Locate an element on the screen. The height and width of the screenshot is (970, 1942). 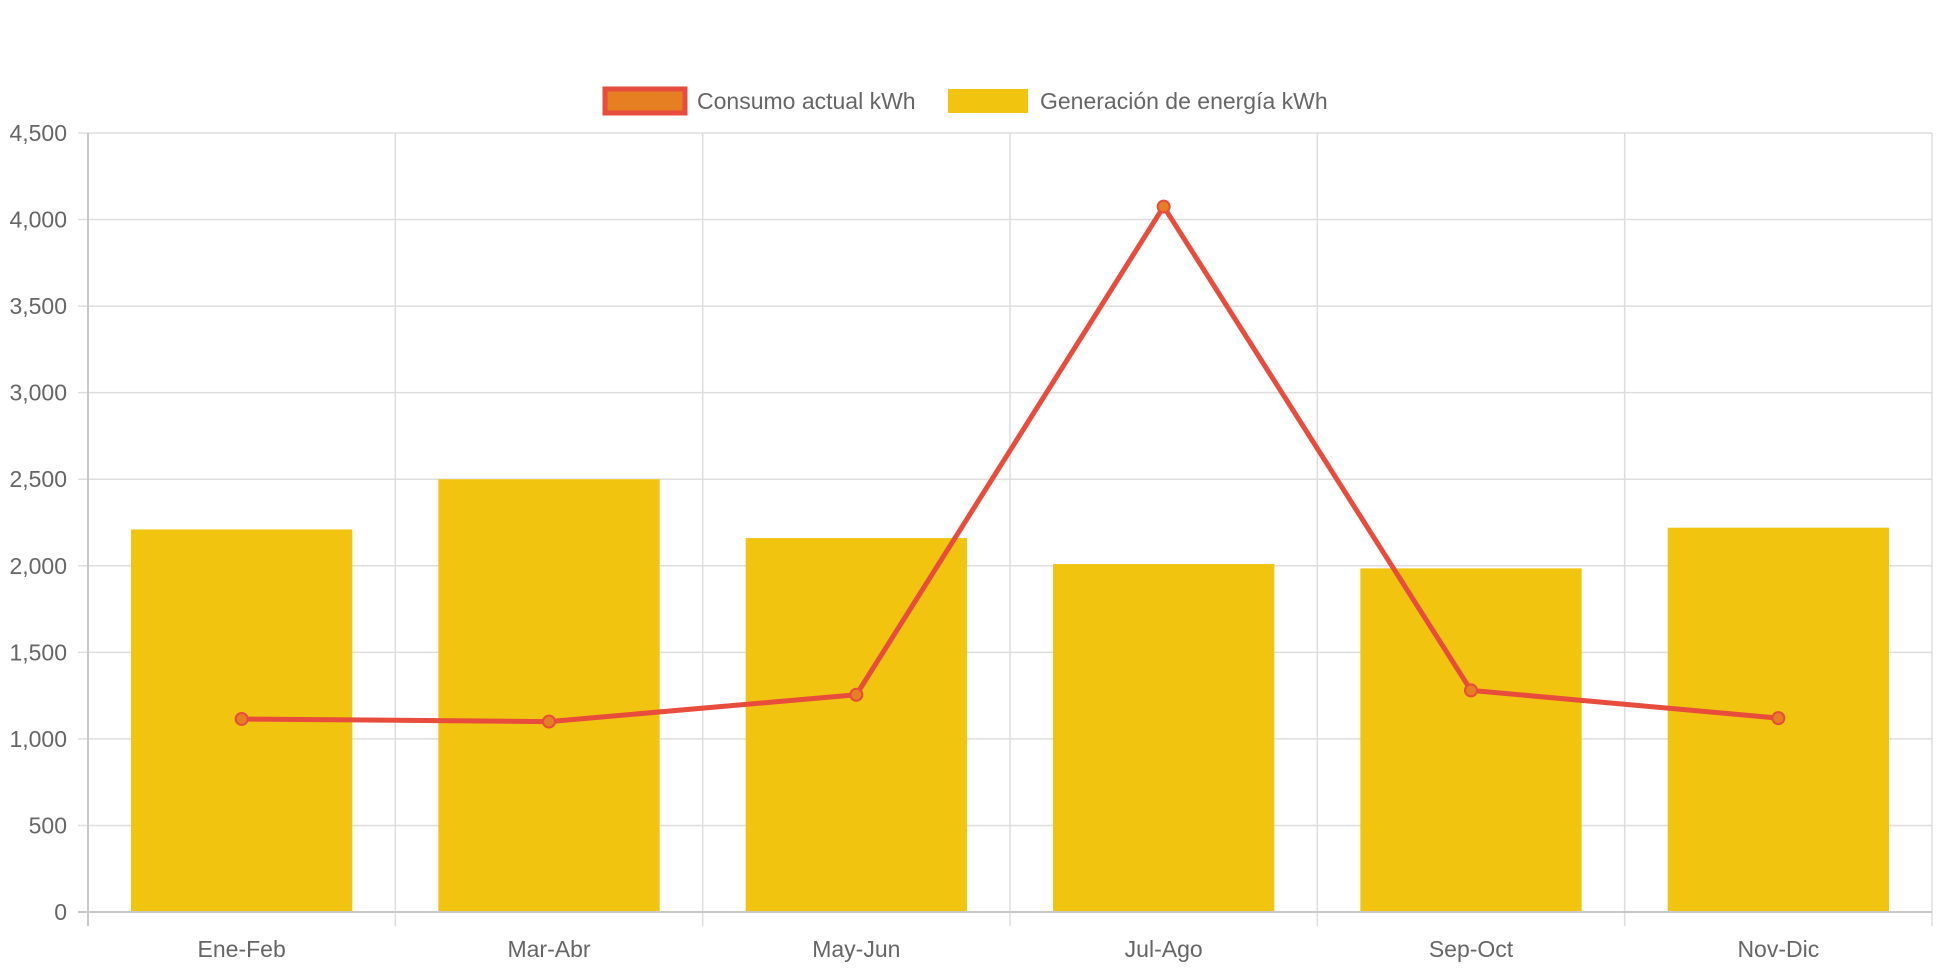
x-tick-label: May-Jun is located at coordinates (856, 949).